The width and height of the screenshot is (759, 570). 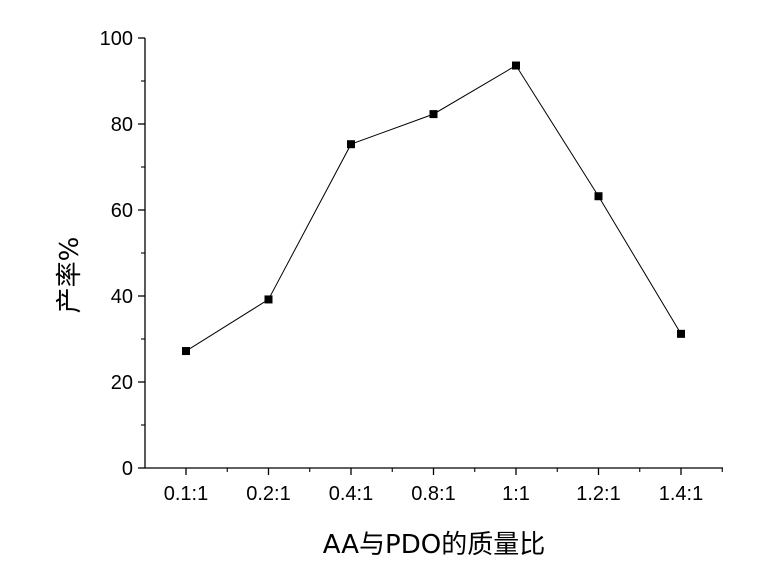 What do you see at coordinates (598, 494) in the screenshot?
I see `x-tick-label: 1.2:1` at bounding box center [598, 494].